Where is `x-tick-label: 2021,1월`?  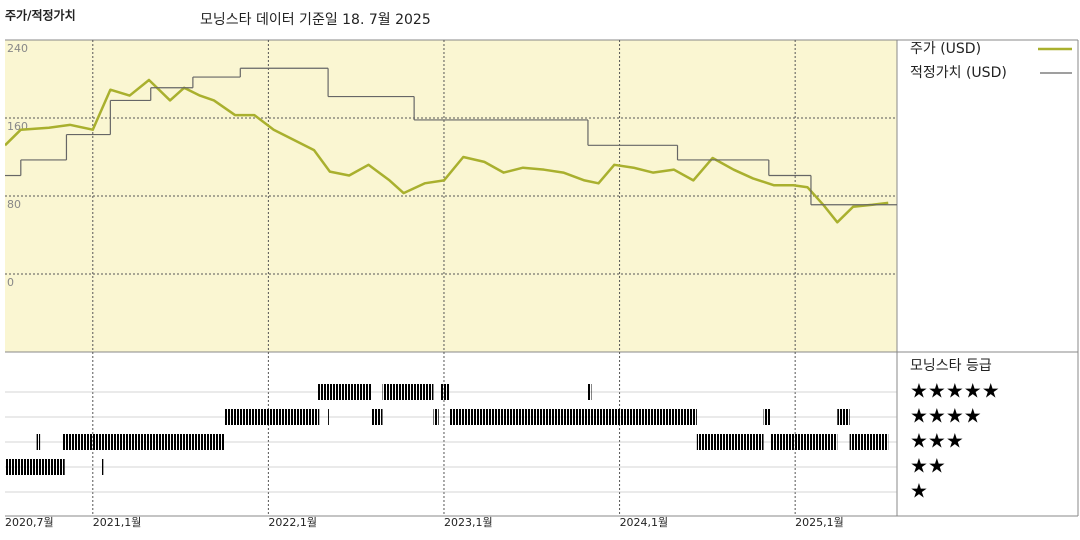
x-tick-label: 2021,1월 is located at coordinates (117, 522).